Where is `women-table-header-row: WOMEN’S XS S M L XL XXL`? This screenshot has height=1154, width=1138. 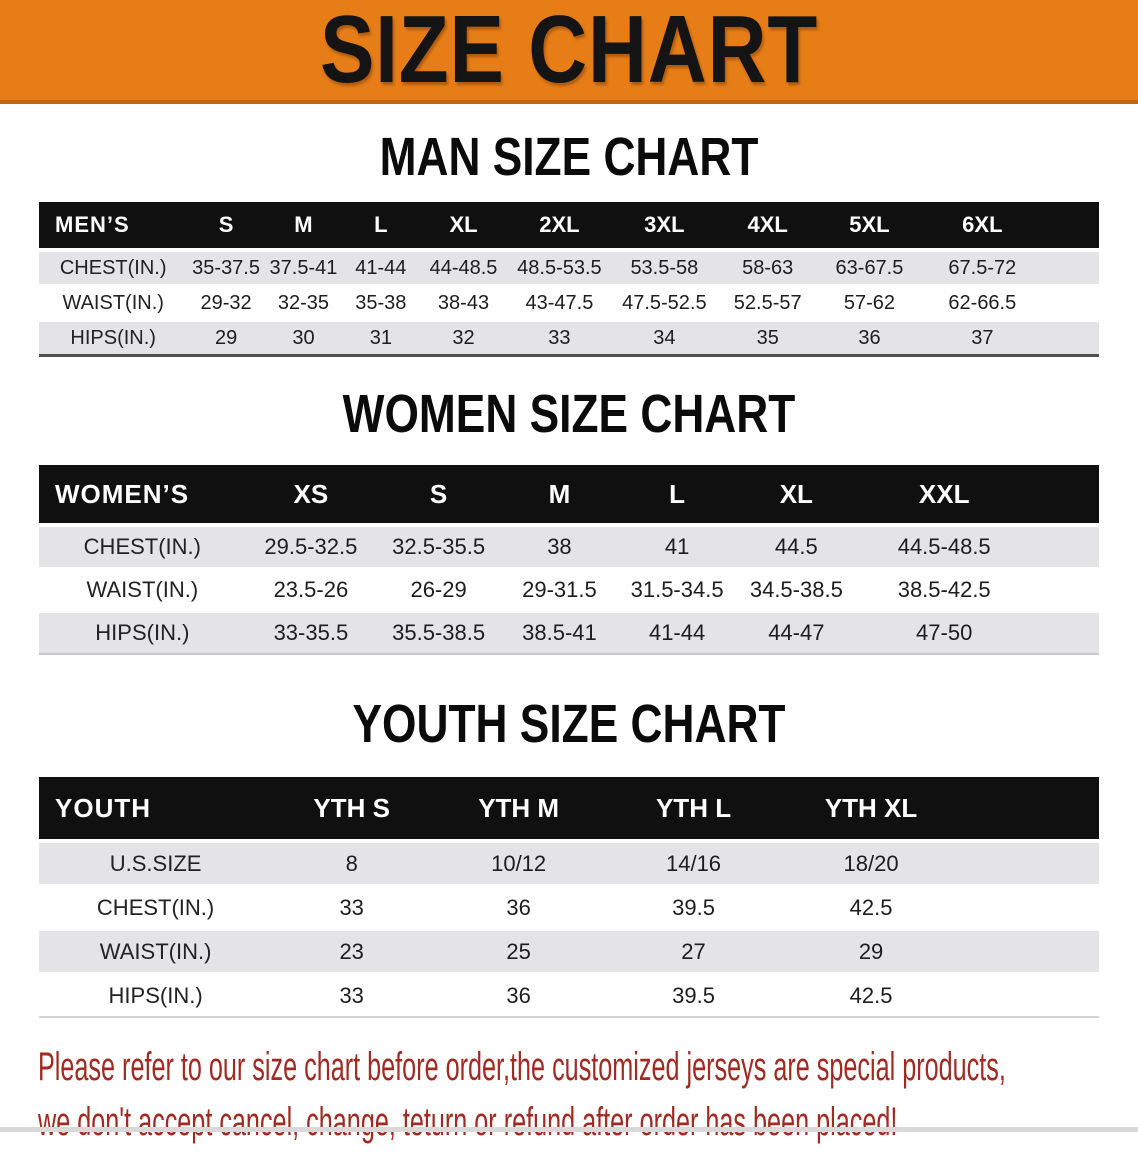
women-table-header-row: WOMEN’S XS S M L XL XXL is located at coordinates (569, 496).